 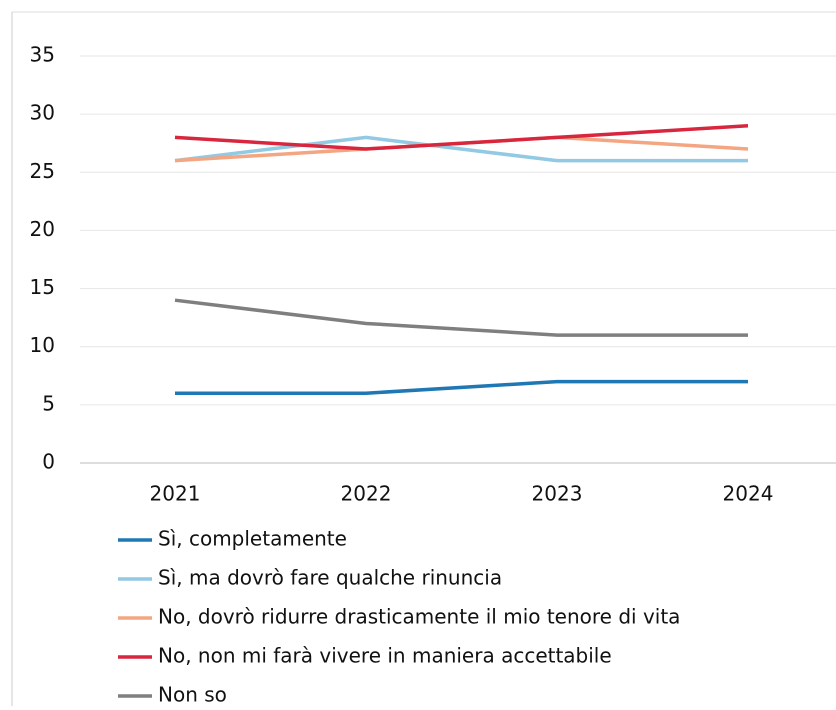 I want to click on x-tick-label: 2021, so click(x=175, y=494).